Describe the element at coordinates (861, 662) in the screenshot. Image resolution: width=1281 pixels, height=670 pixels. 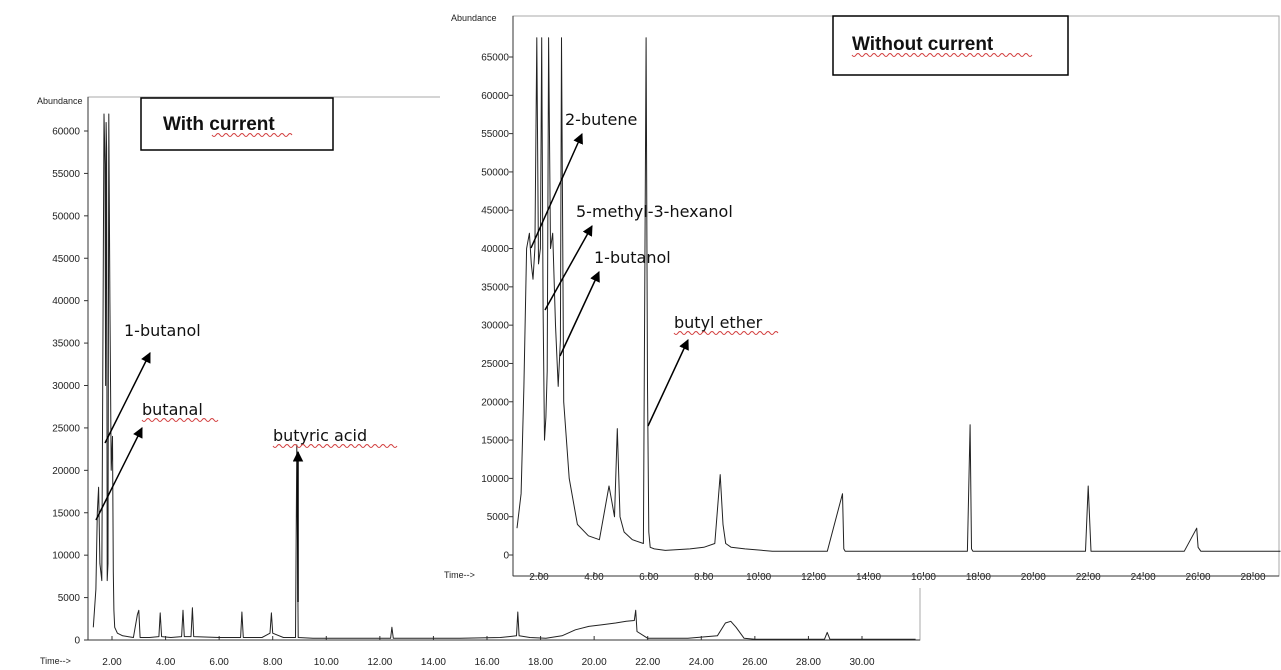
I see `x-tick-label: 30.00` at that location.